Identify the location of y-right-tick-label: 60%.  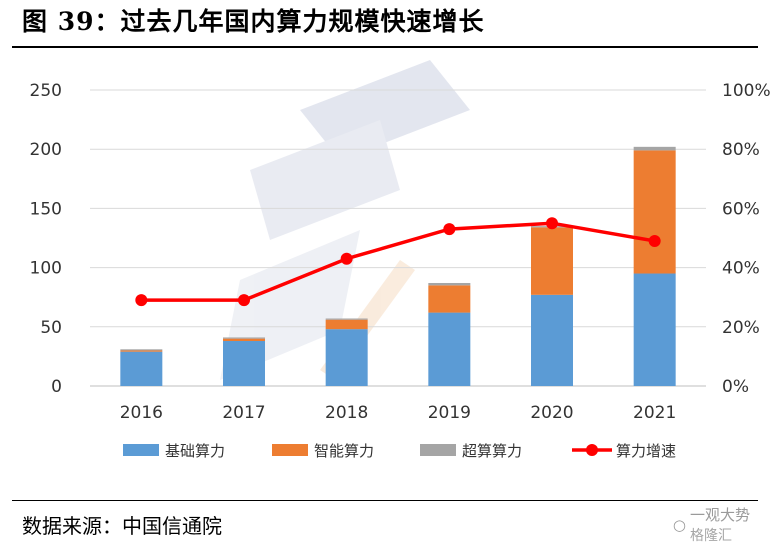
(741, 209).